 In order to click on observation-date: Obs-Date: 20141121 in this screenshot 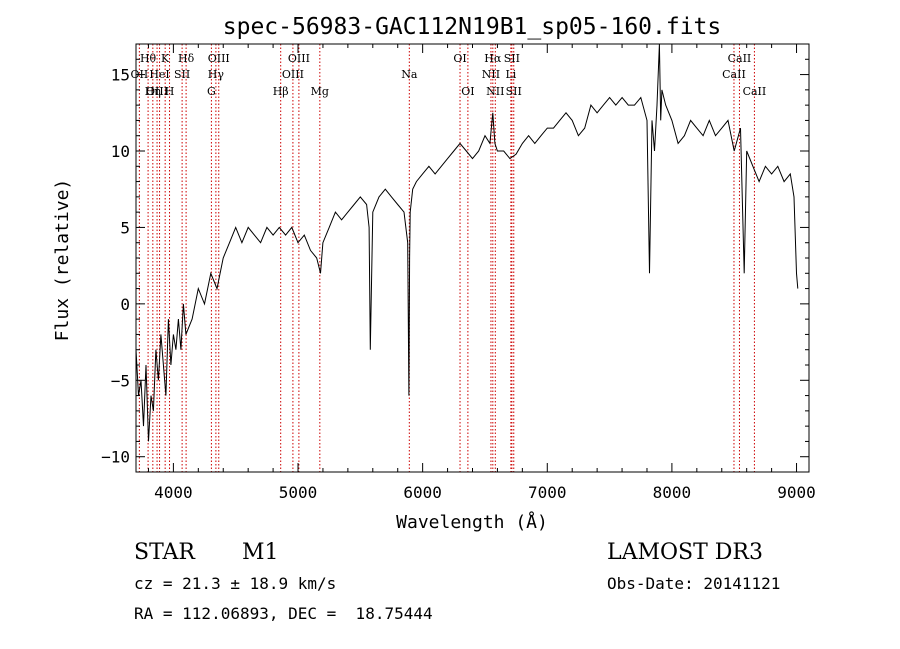, I will do `click(694, 583)`.